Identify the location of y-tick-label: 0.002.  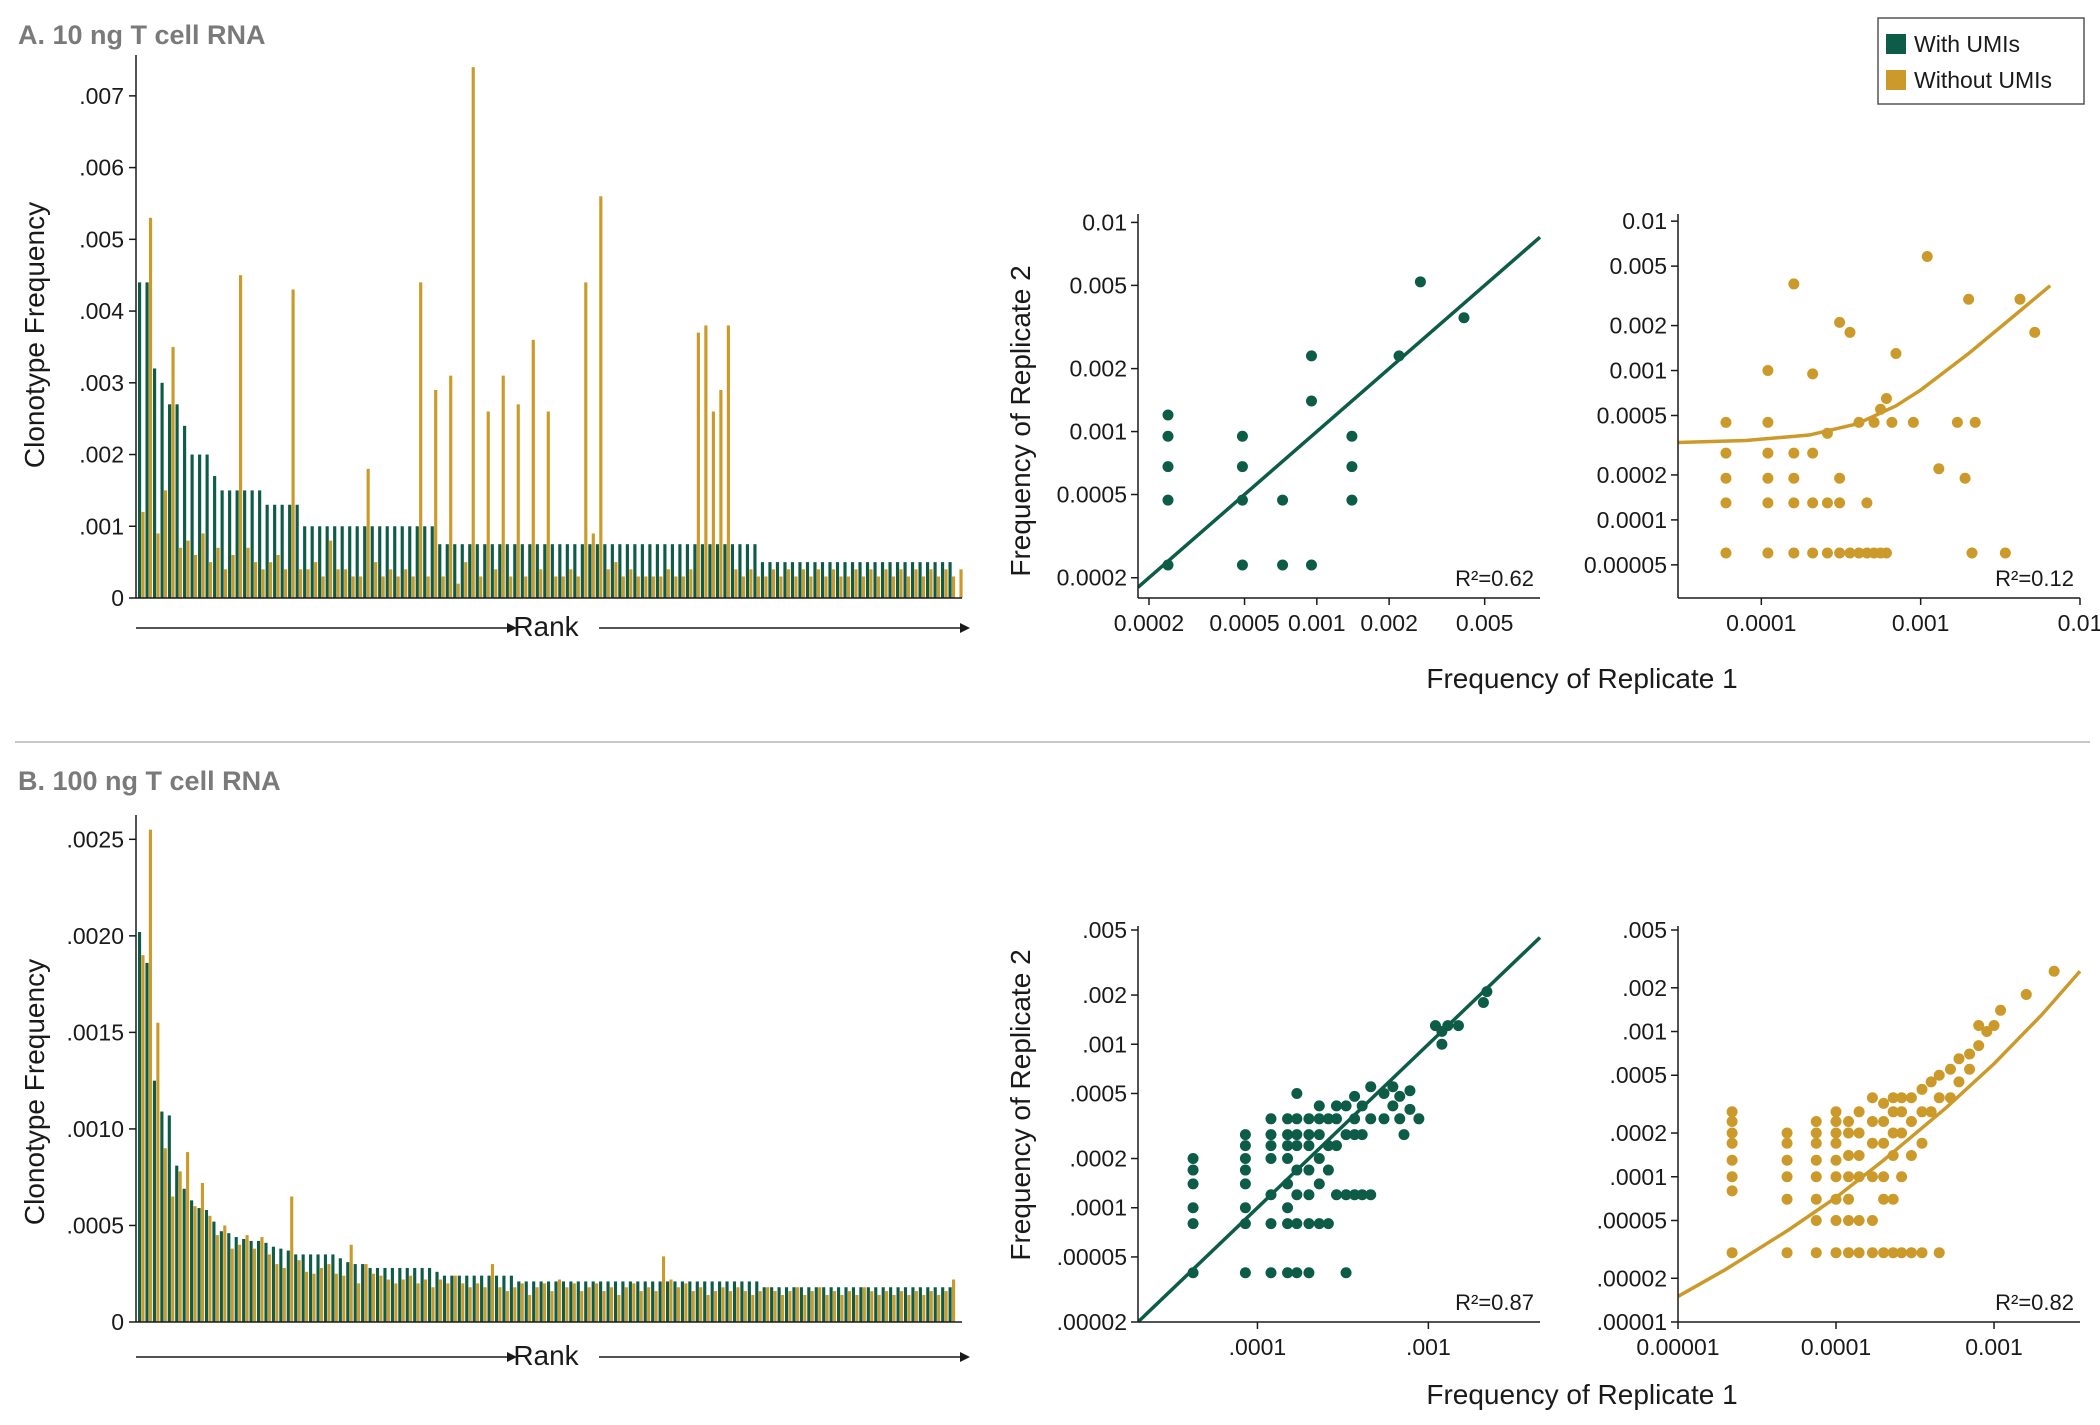
(1098, 369).